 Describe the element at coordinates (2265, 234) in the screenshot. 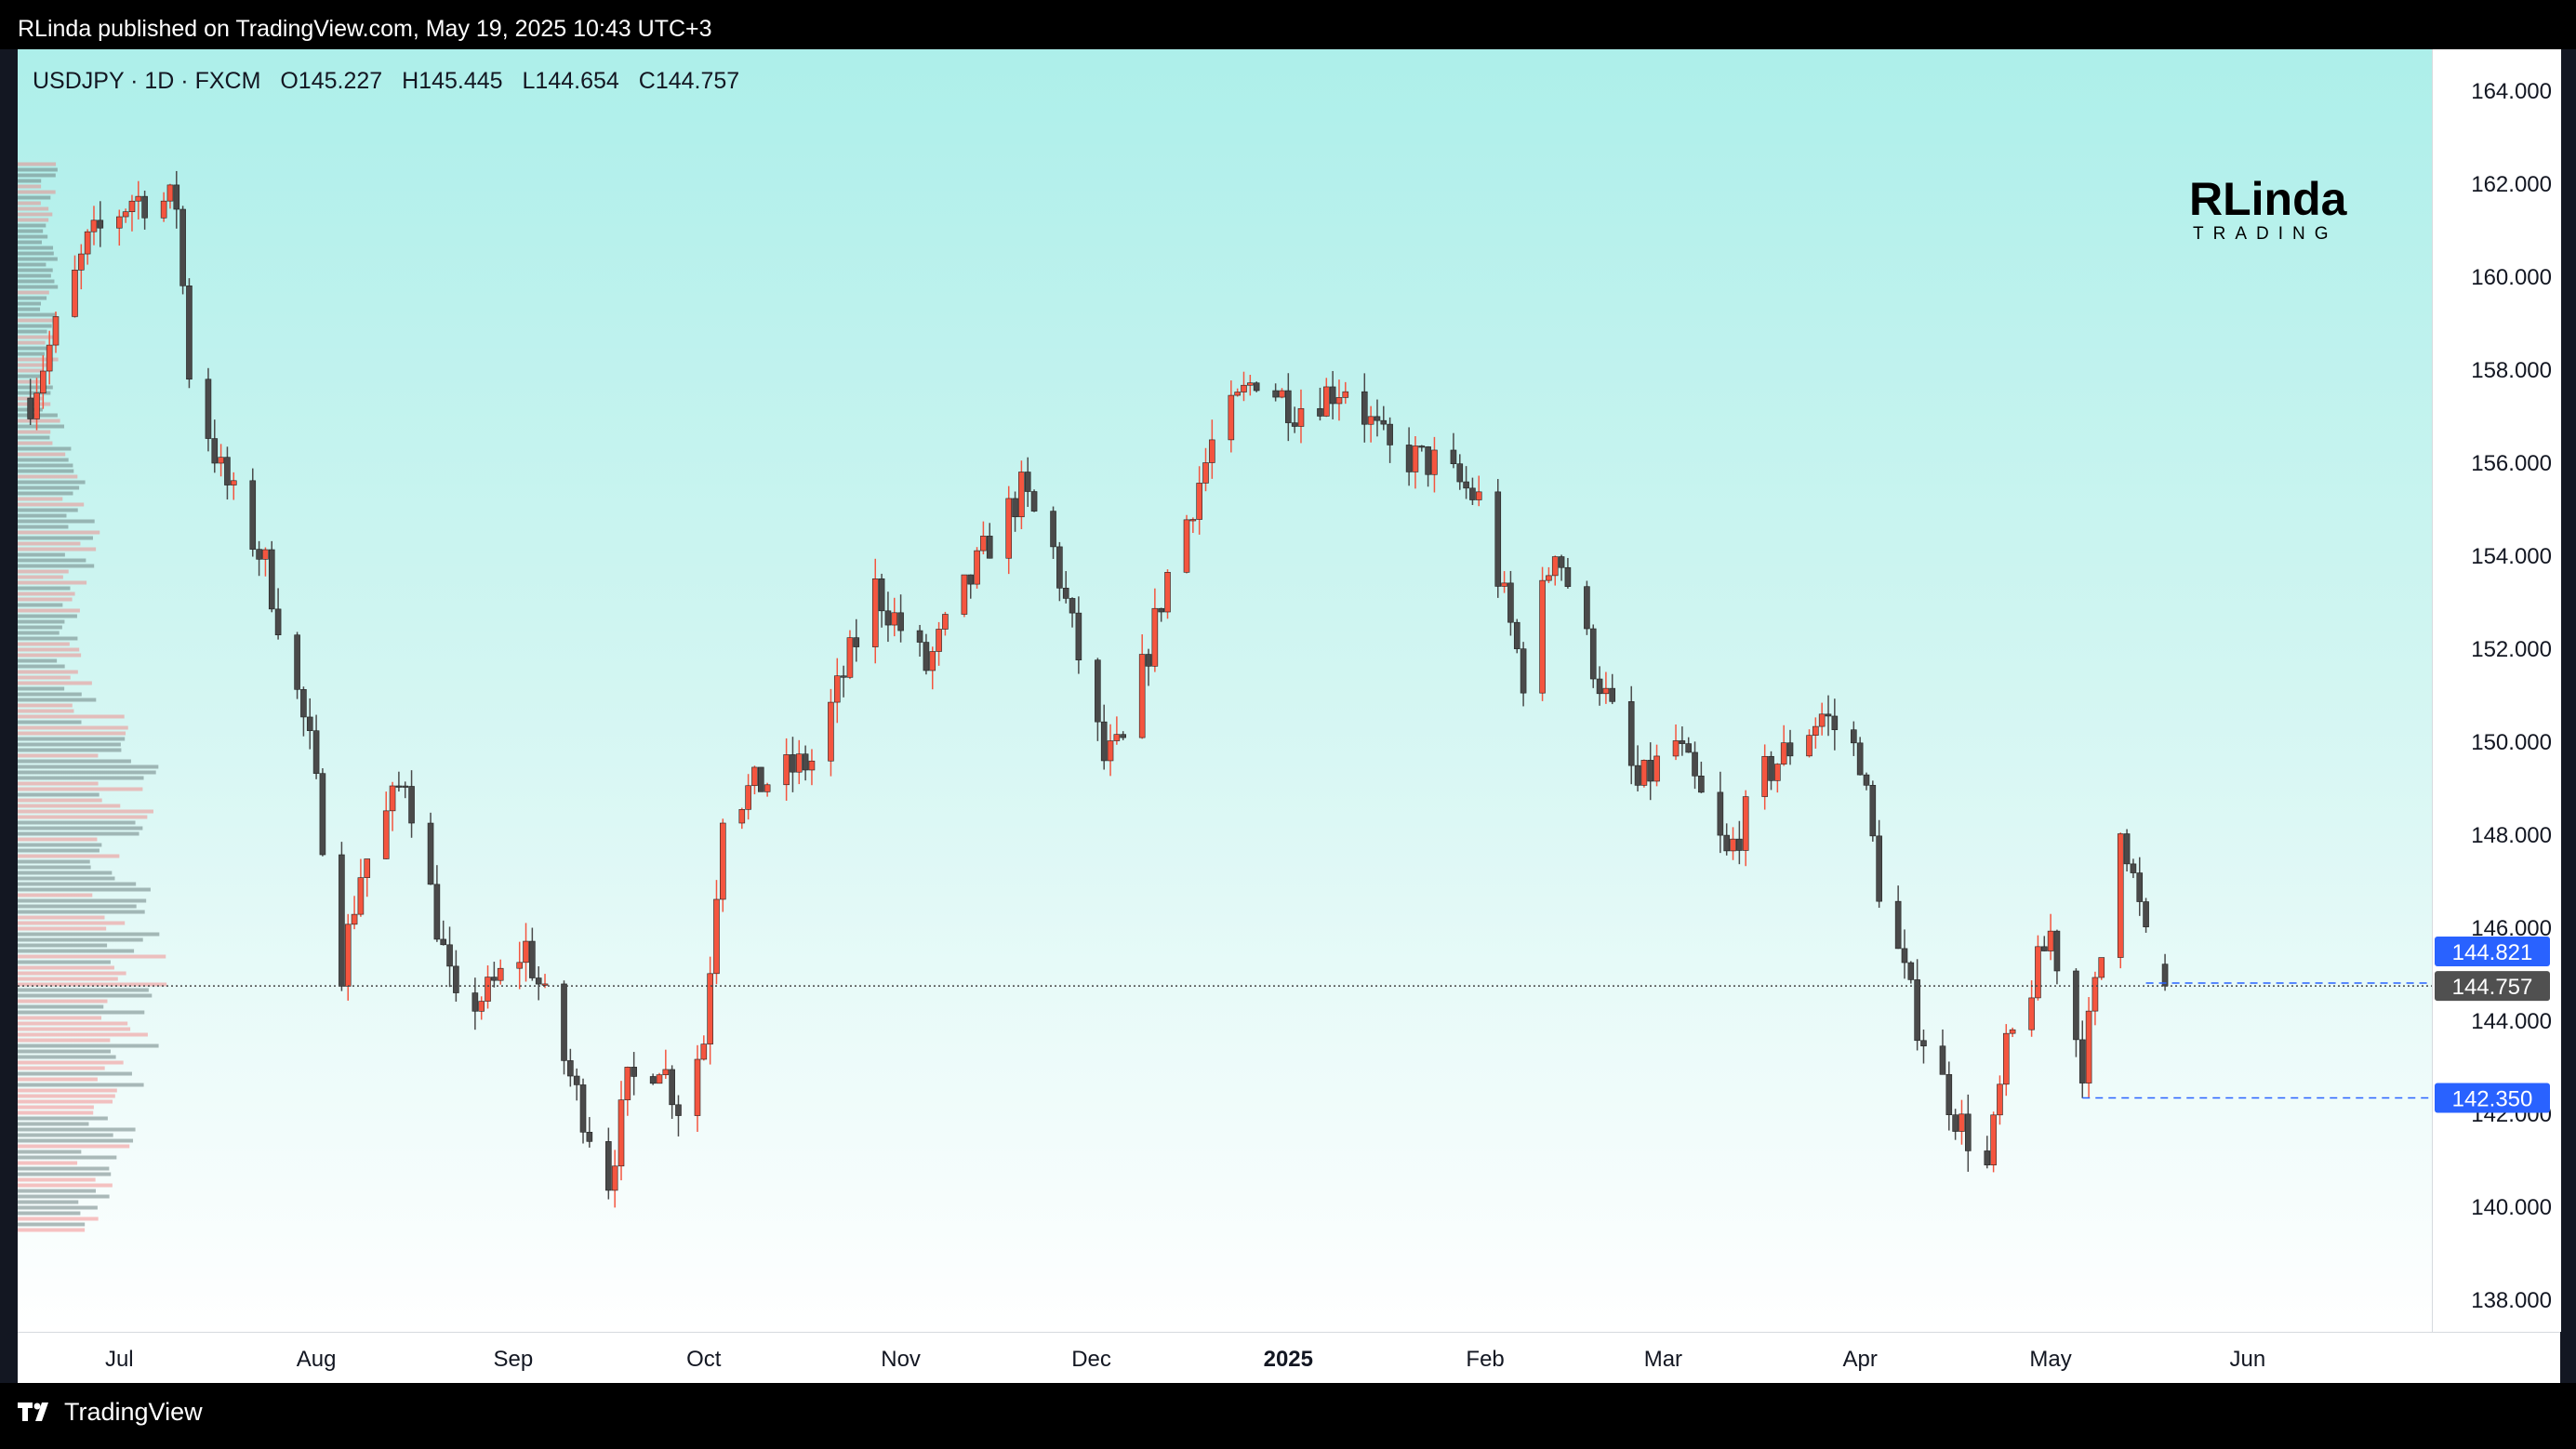

I see `logo-subtext: TRADING` at that location.